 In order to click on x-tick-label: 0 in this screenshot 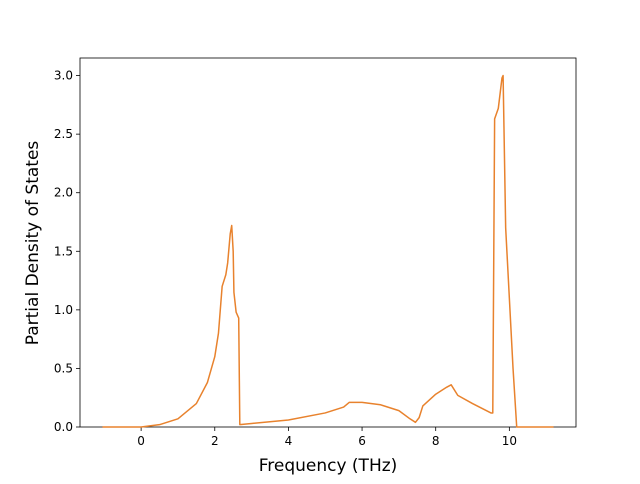, I will do `click(141, 441)`.